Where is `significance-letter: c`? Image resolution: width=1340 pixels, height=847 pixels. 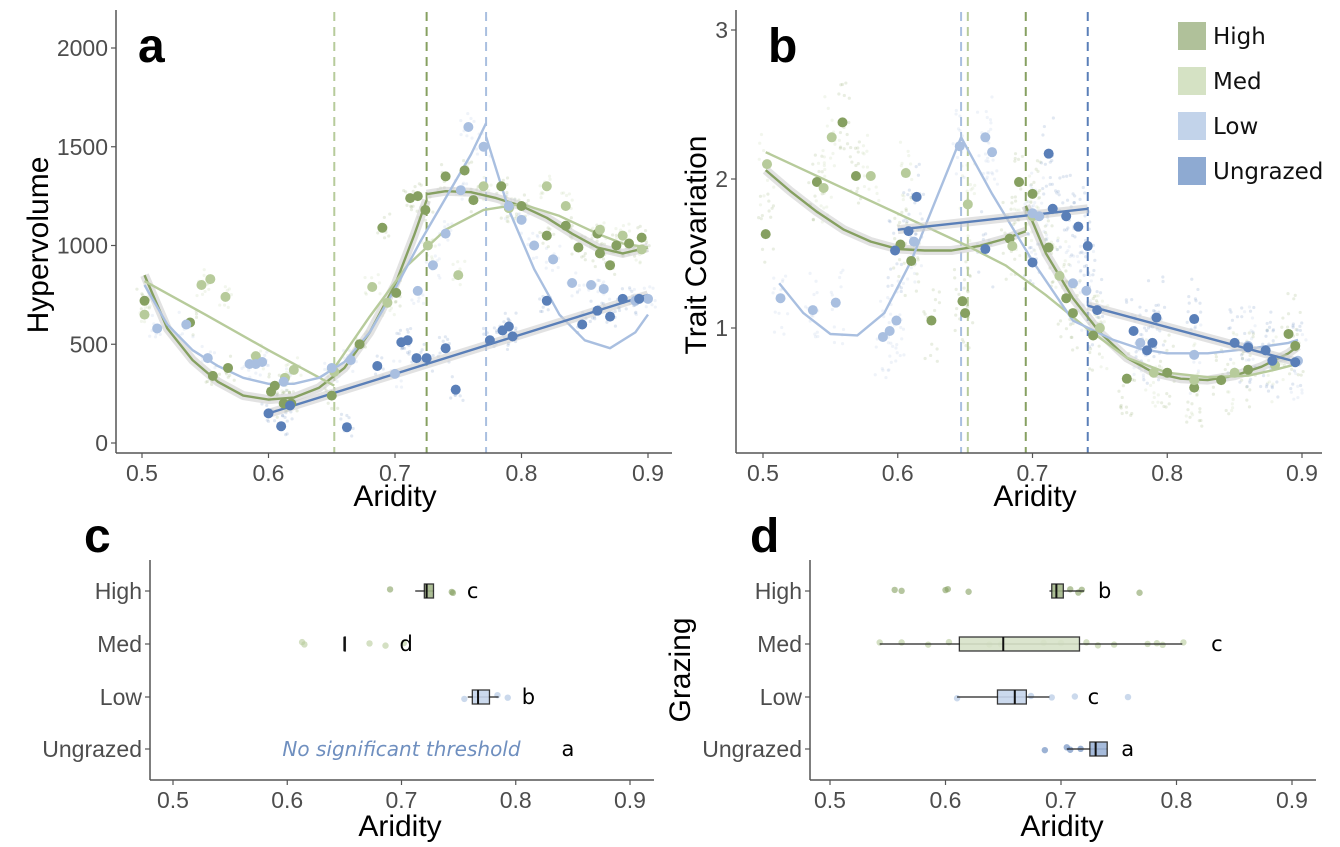 significance-letter: c is located at coordinates (1217, 644).